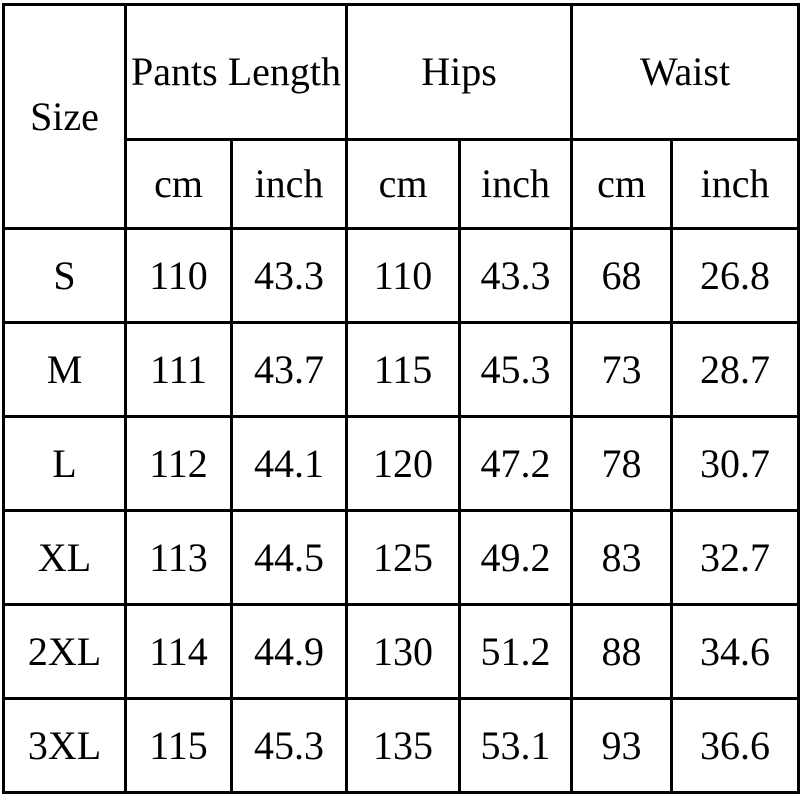 The width and height of the screenshot is (800, 800). I want to click on value-cell: 32.7, so click(735, 557).